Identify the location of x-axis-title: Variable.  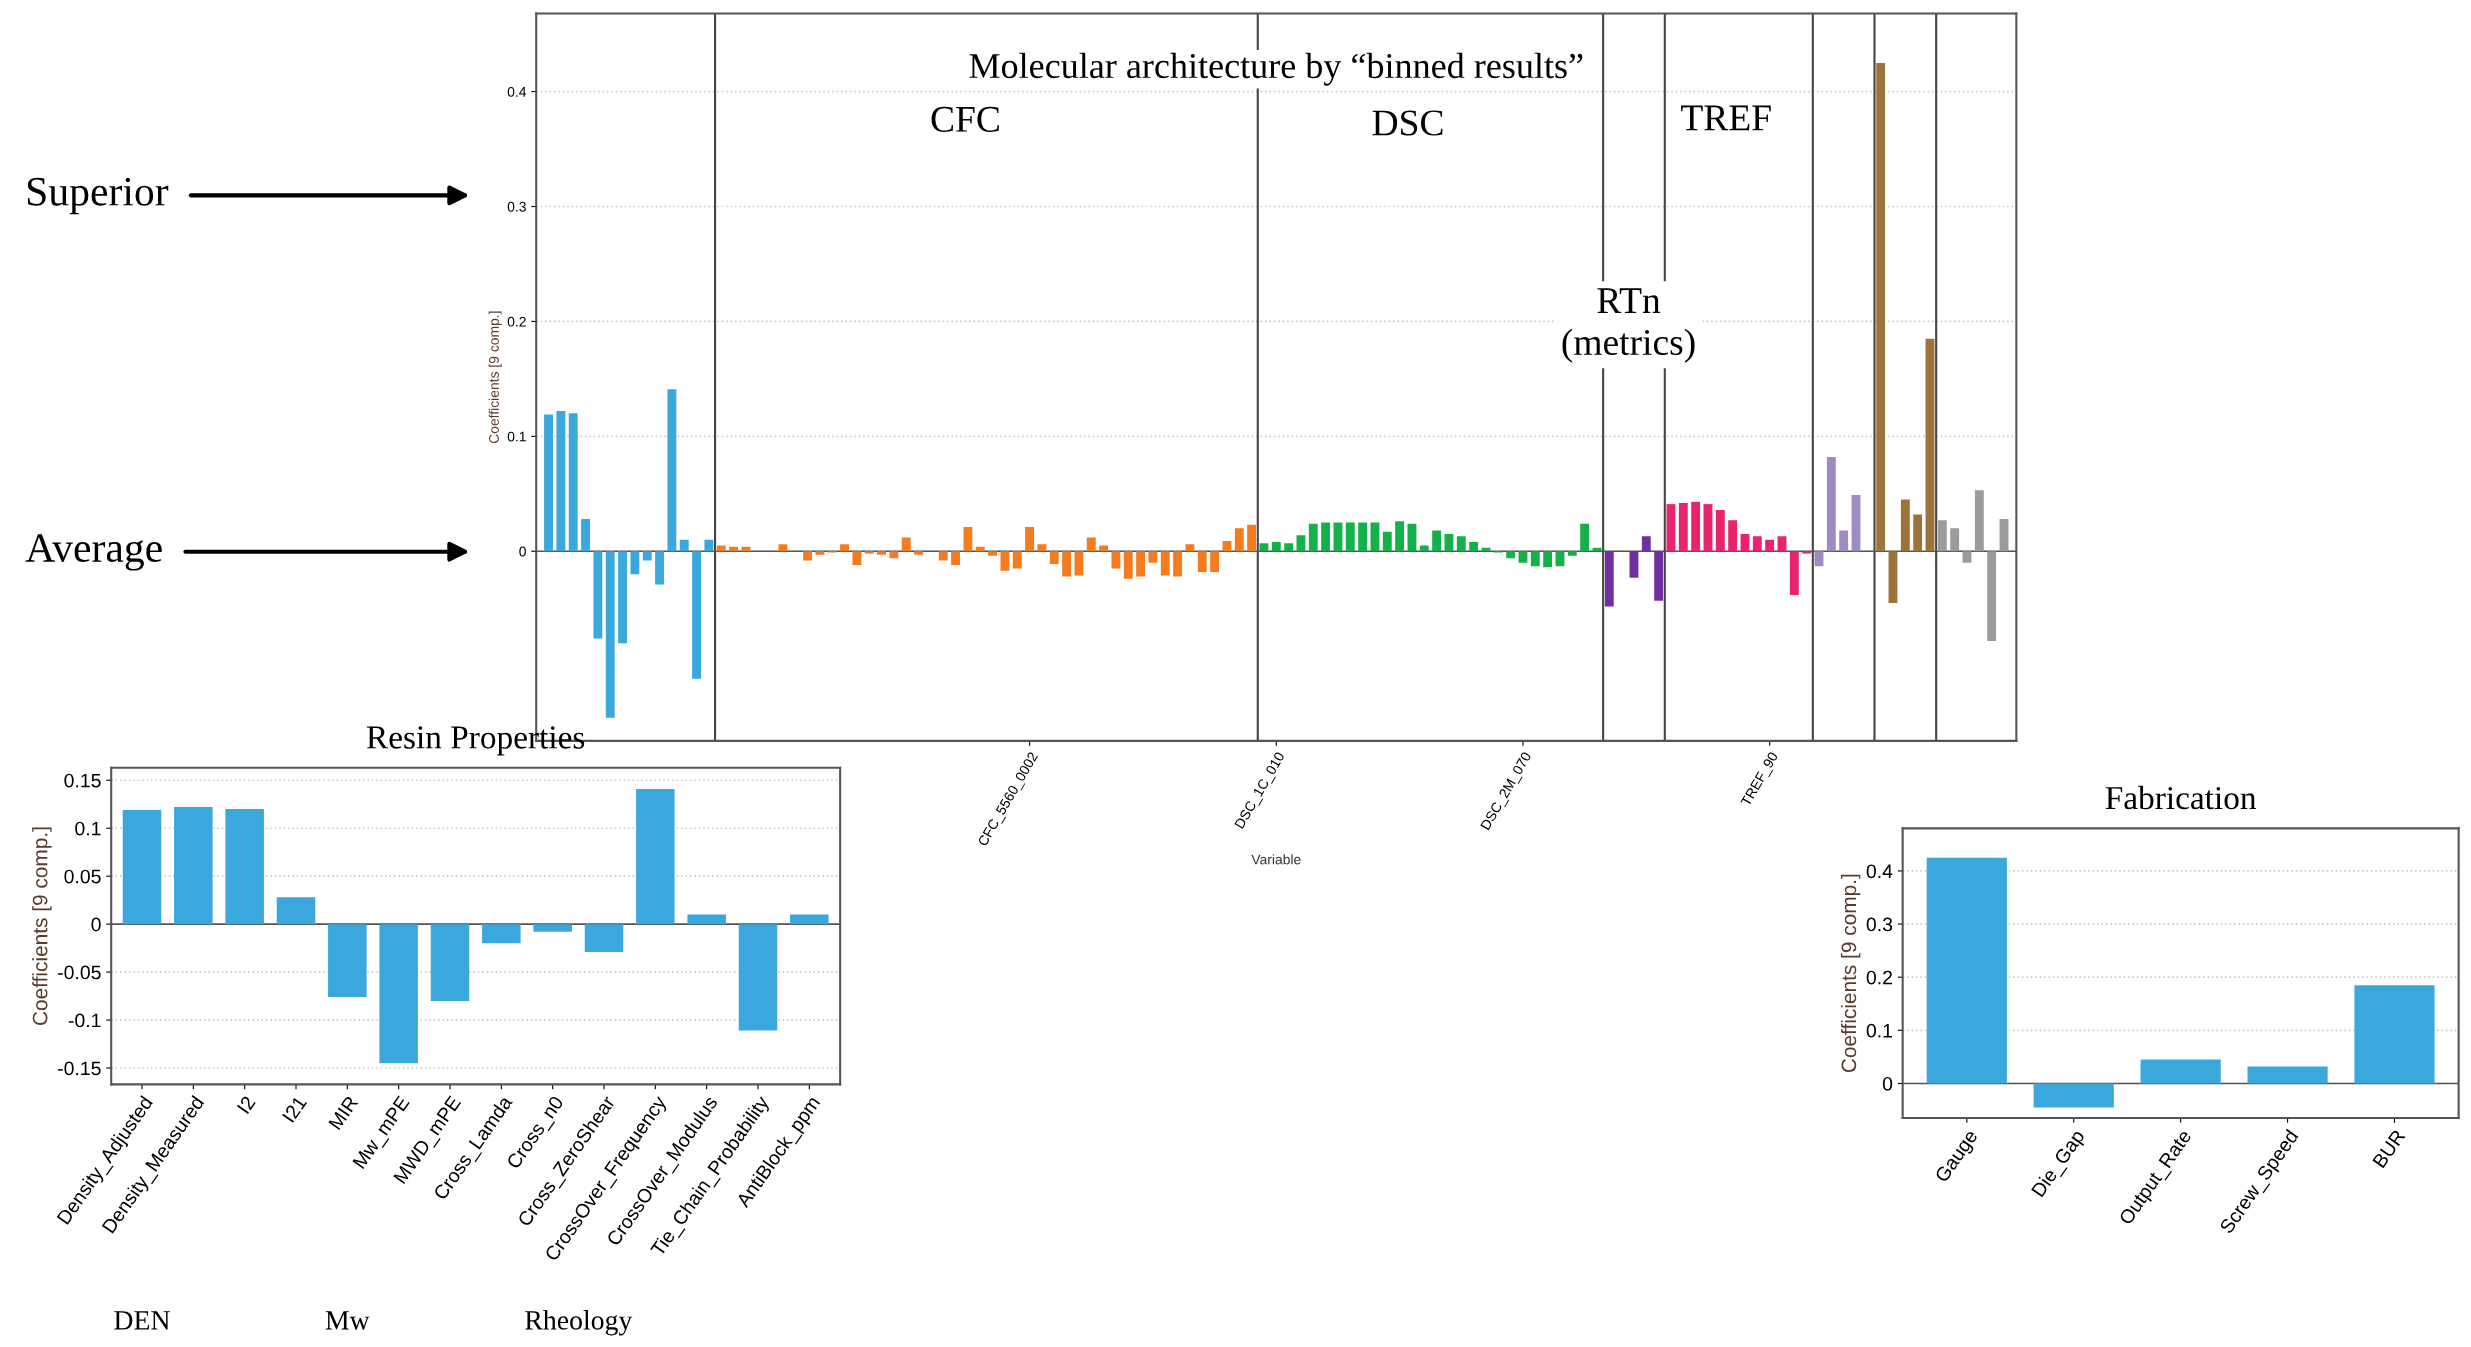
(1276, 859).